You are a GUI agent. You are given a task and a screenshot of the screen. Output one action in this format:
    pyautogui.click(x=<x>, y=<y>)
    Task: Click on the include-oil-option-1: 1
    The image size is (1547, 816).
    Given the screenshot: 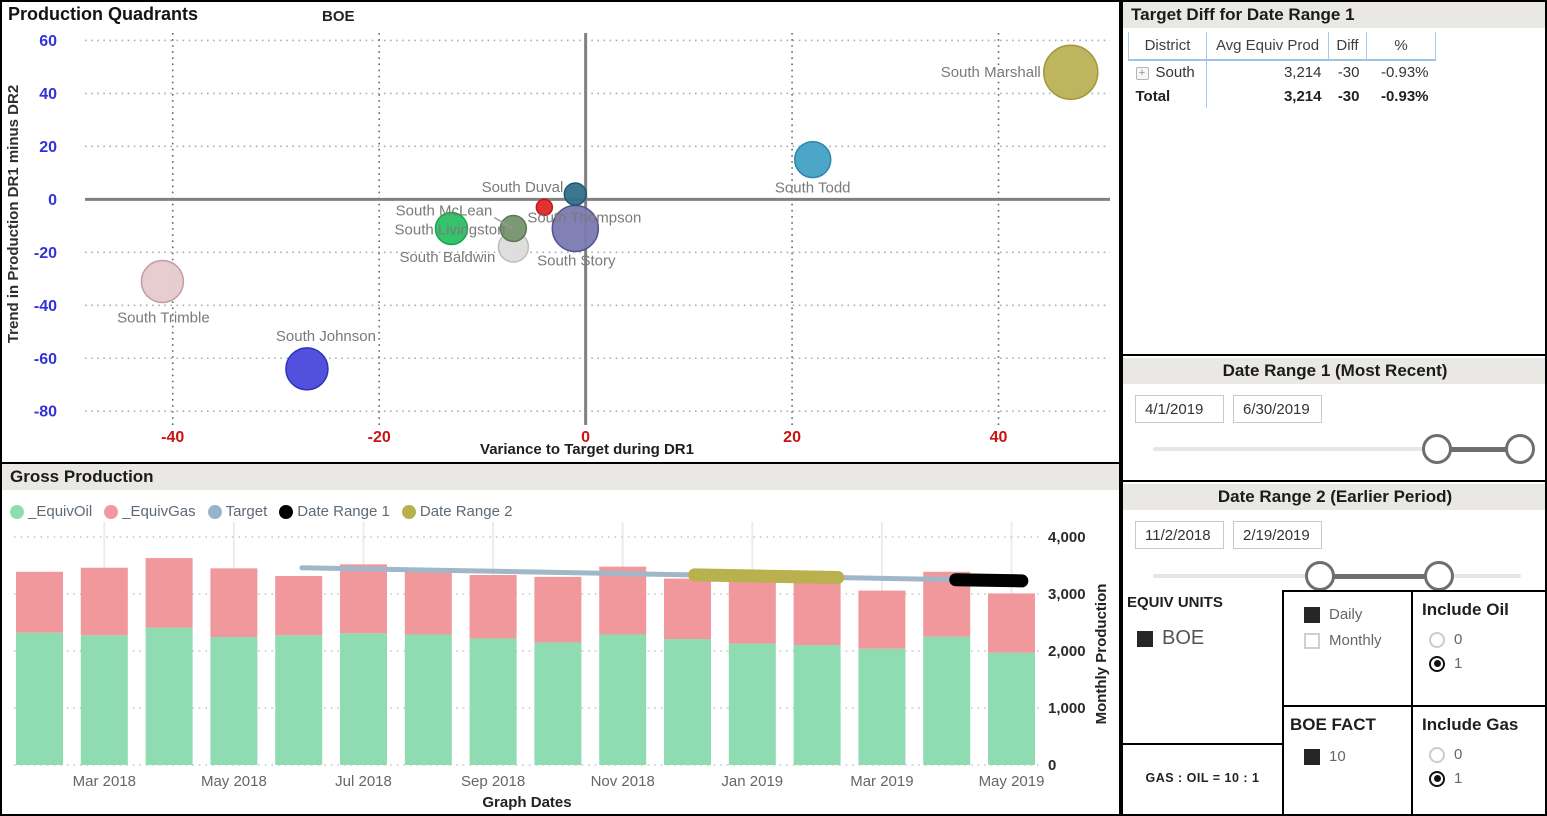 What is the action you would take?
    pyautogui.click(x=1487, y=663)
    